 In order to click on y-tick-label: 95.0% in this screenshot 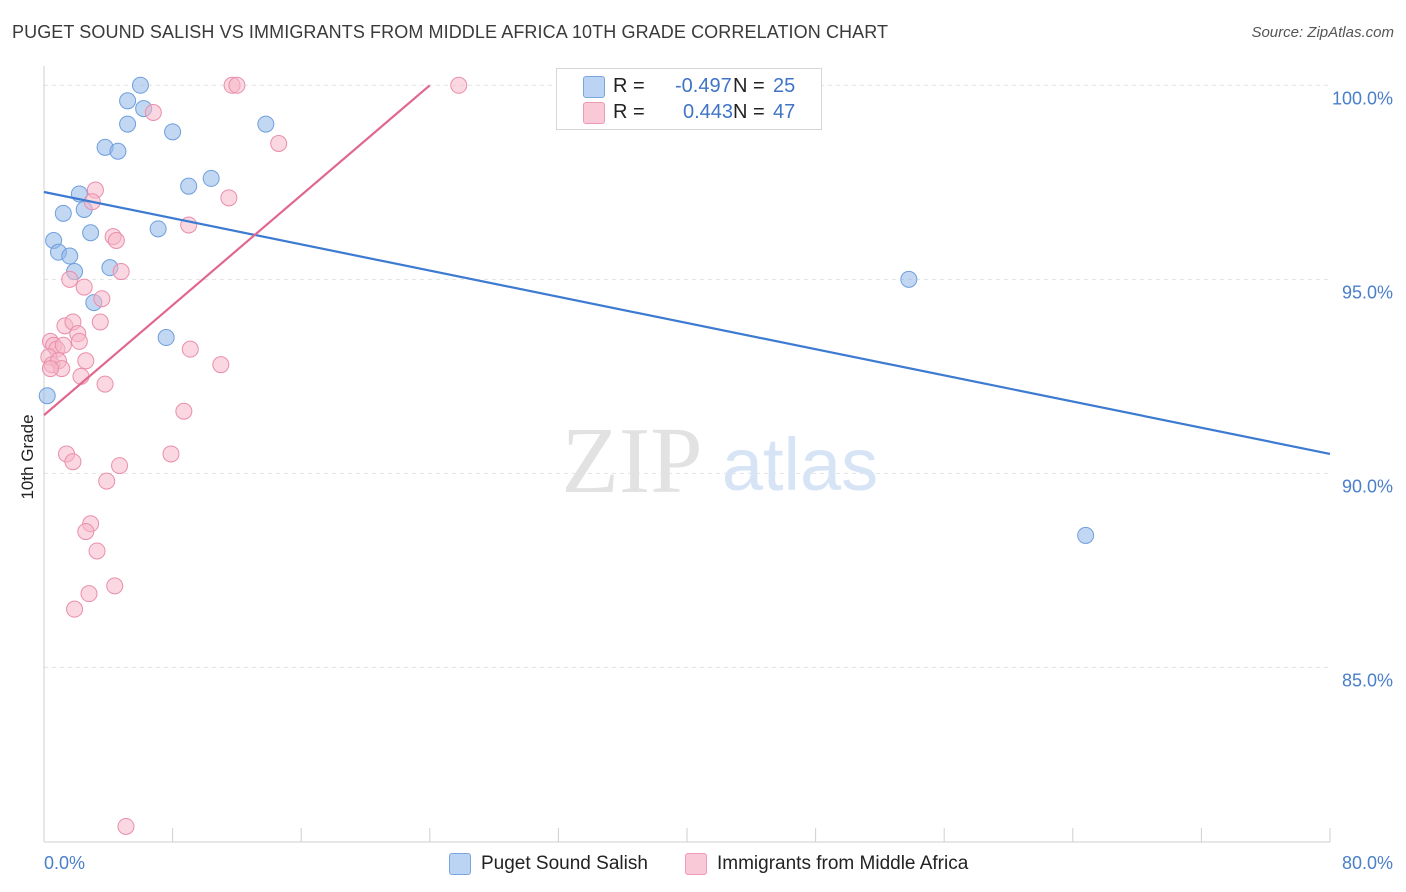, I will do `click(1367, 292)`.